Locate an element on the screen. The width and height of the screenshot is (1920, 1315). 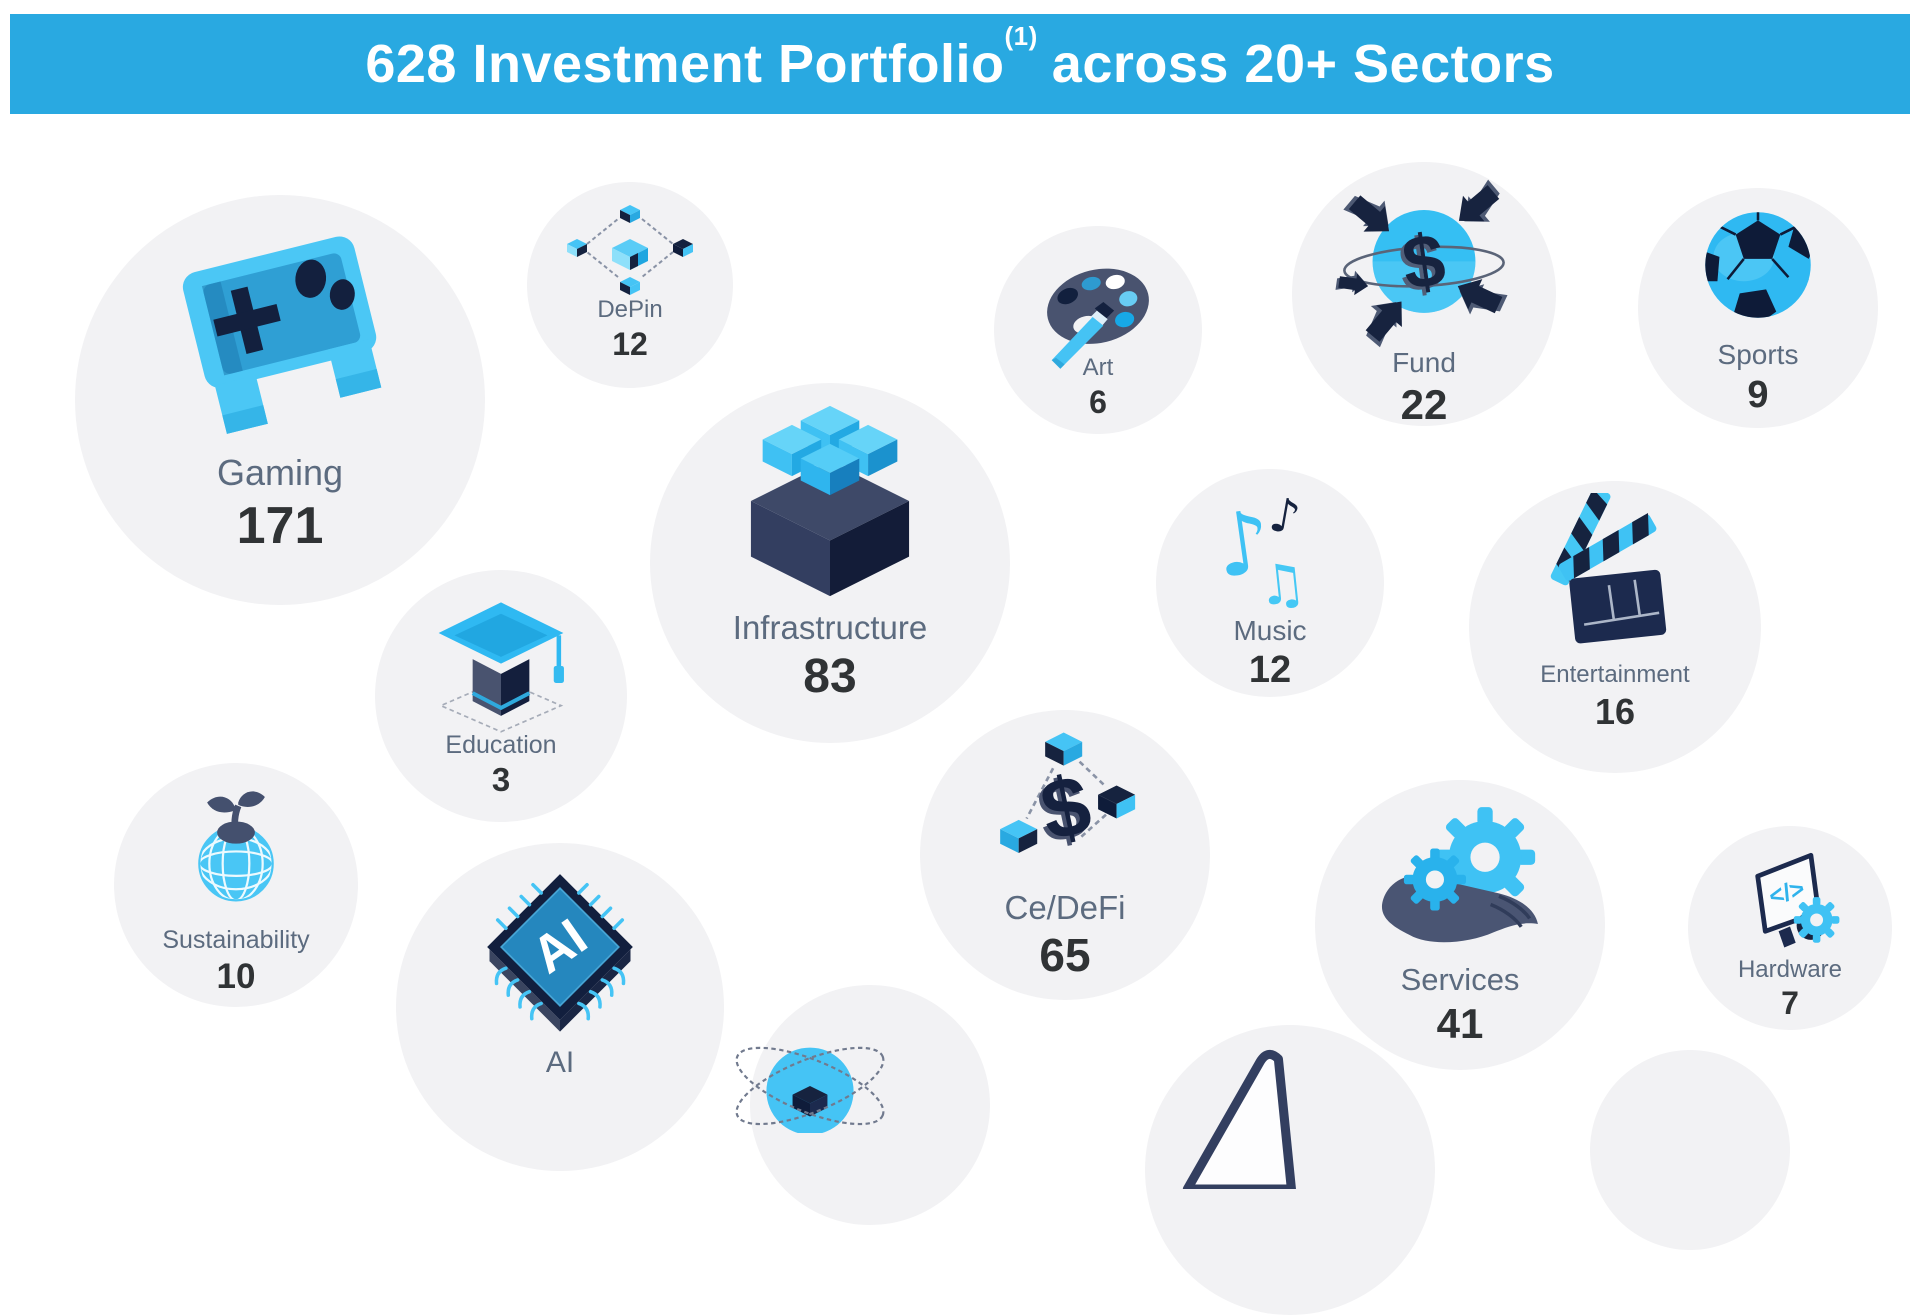
sector-label: Gaming is located at coordinates (280, 473).